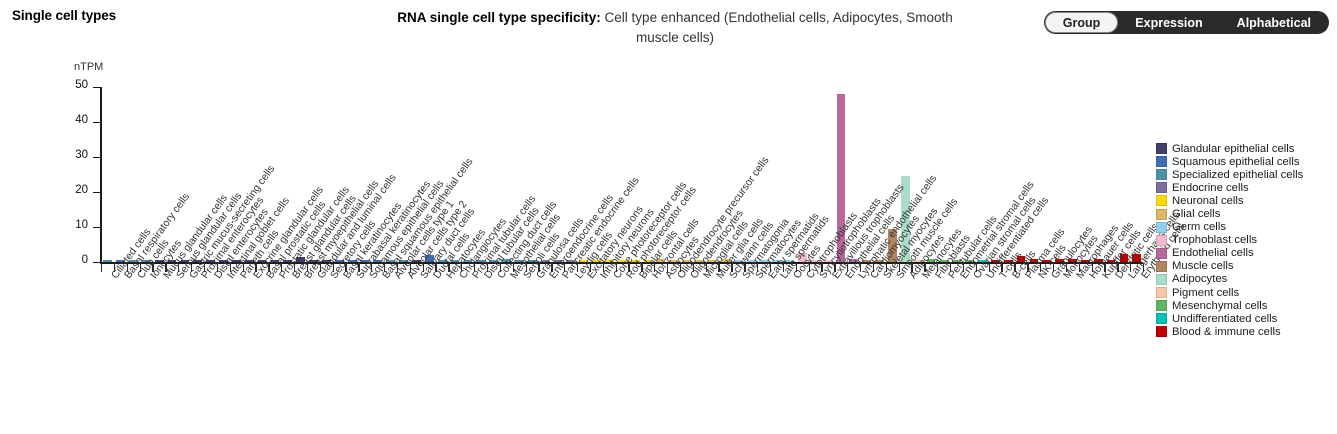 The width and height of the screenshot is (1337, 434). Describe the element at coordinates (1246, 174) in the screenshot. I see `legend-item: Specialized epithelial cells` at that location.